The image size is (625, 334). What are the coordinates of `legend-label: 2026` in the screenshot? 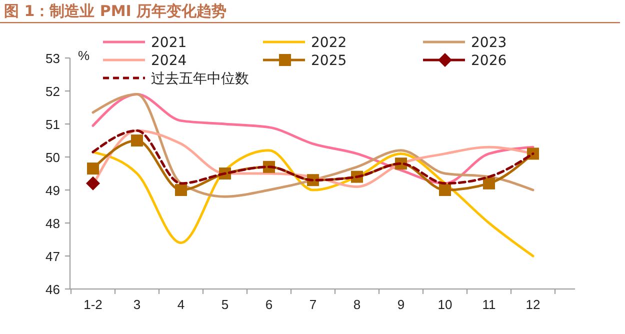 It's located at (489, 61).